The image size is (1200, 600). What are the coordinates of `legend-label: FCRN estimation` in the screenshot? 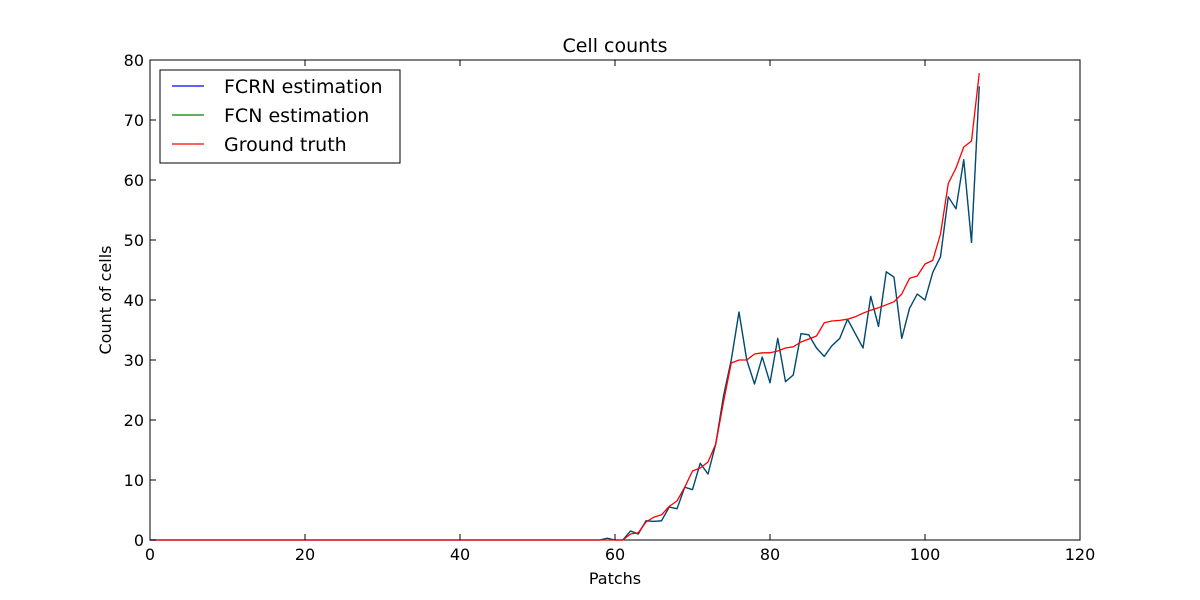 It's located at (303, 87).